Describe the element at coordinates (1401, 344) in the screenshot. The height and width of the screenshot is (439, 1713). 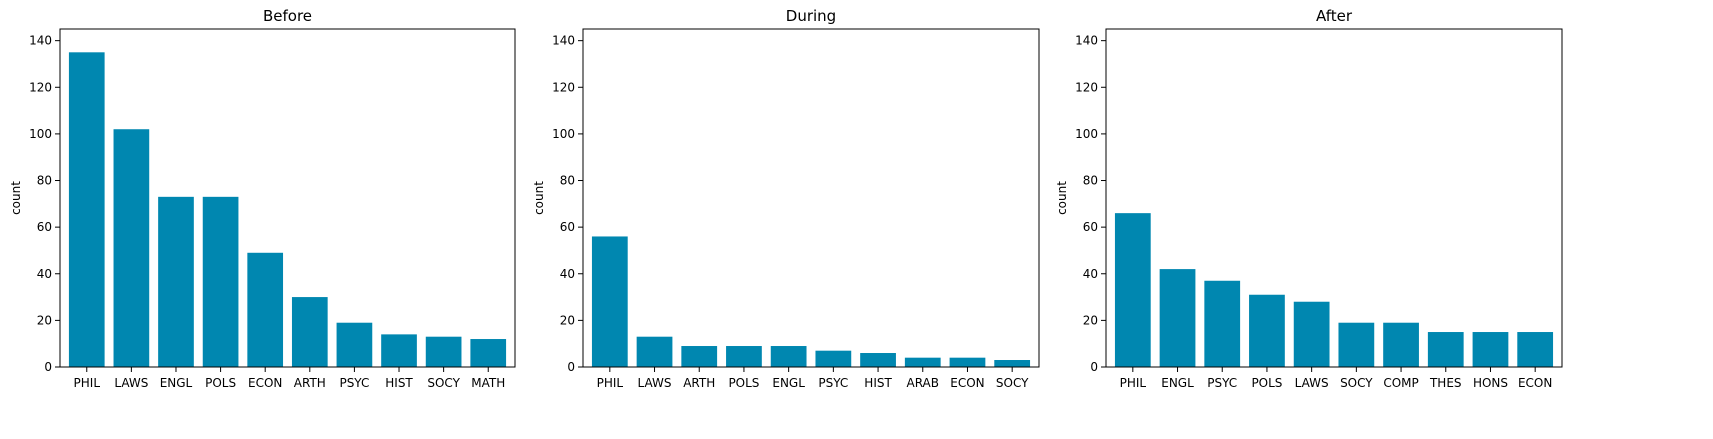
I see `bar-comp` at that location.